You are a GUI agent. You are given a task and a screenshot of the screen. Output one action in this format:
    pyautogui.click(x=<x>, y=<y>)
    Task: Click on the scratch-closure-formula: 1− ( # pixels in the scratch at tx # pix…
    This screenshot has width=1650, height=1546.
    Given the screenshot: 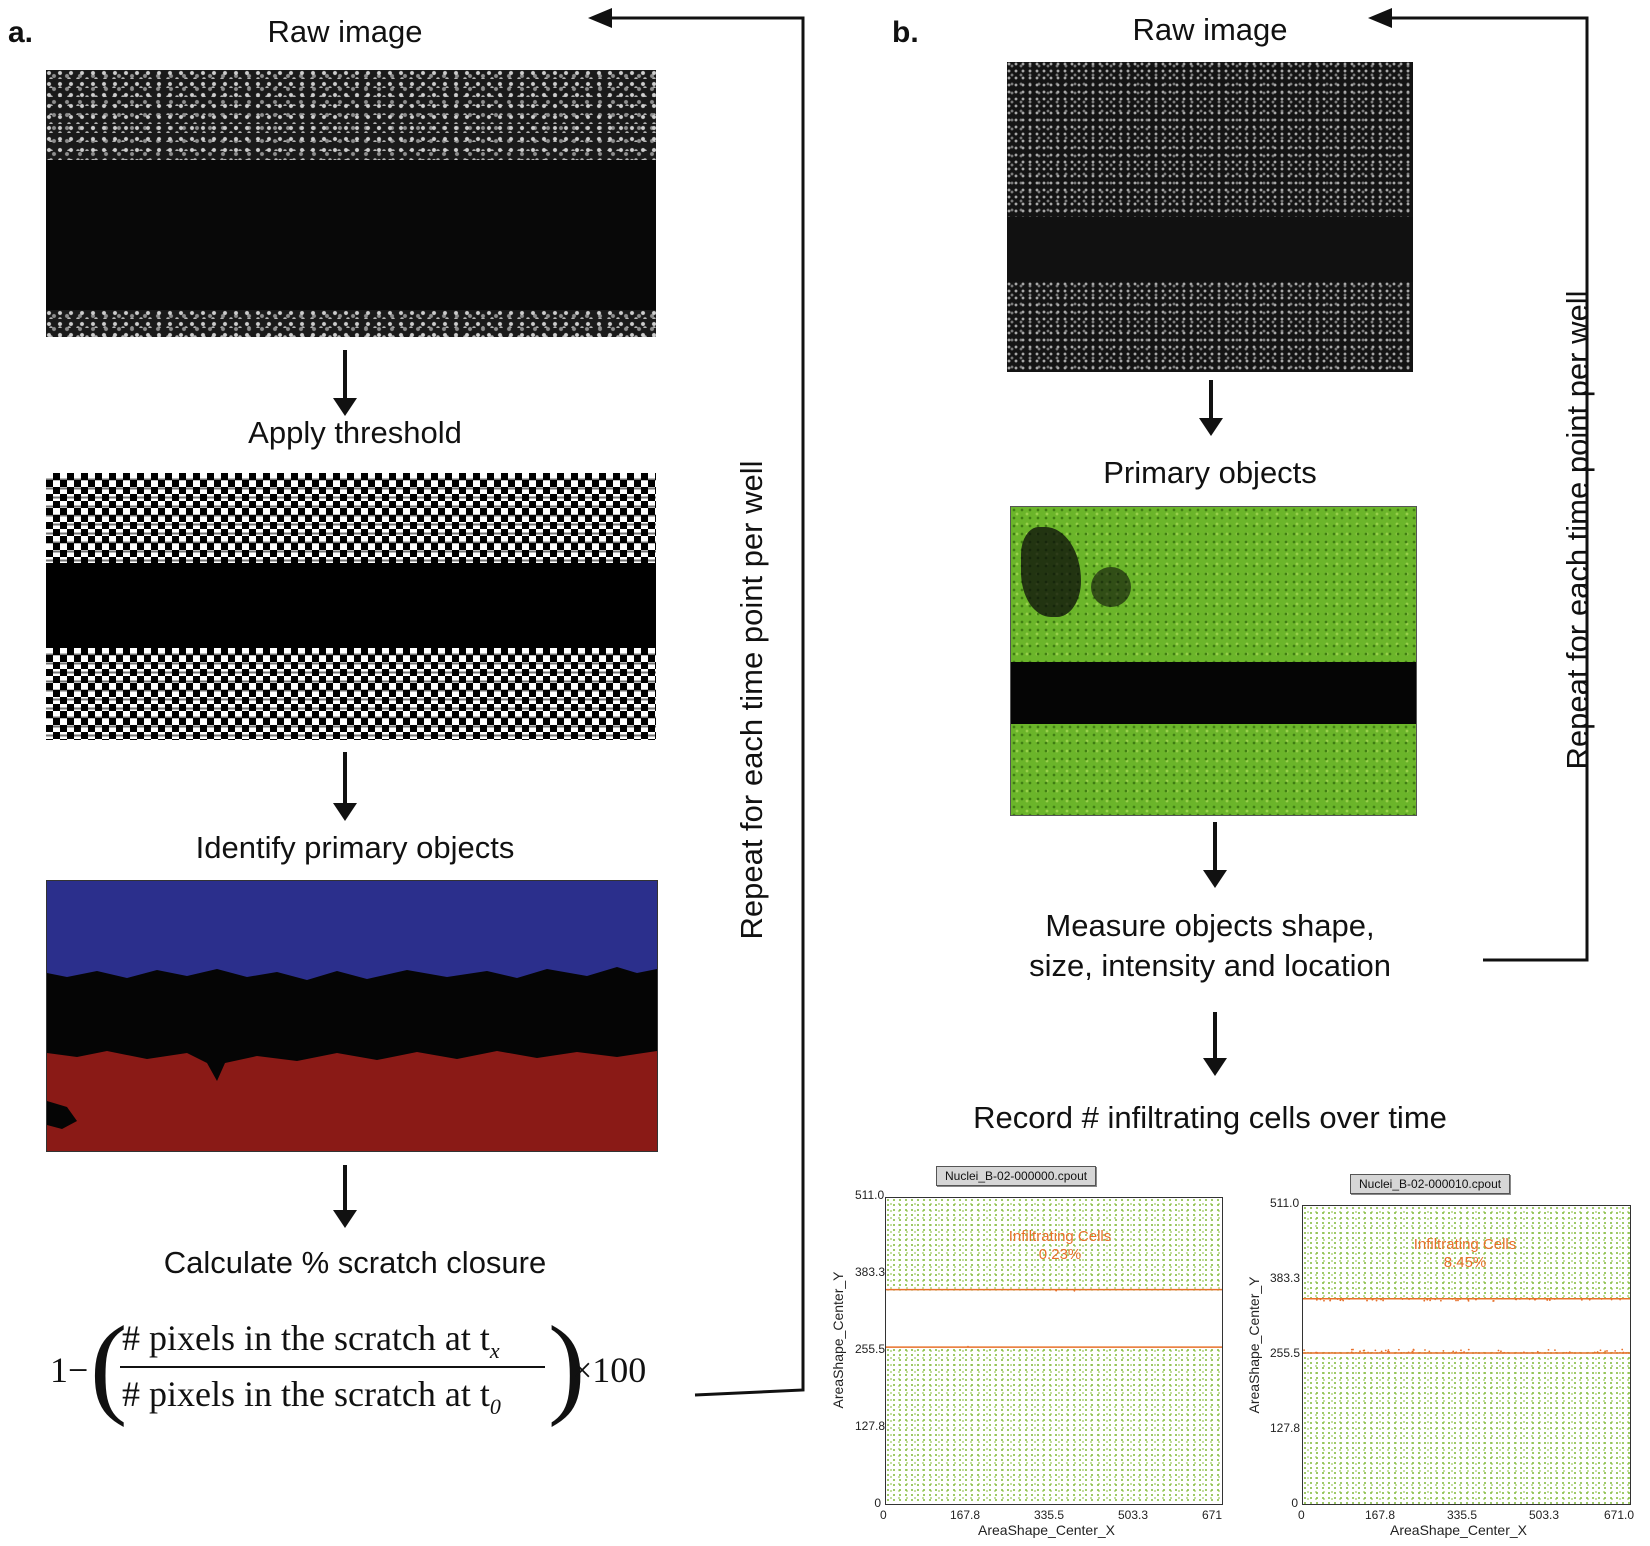 What is the action you would take?
    pyautogui.click(x=355, y=1367)
    